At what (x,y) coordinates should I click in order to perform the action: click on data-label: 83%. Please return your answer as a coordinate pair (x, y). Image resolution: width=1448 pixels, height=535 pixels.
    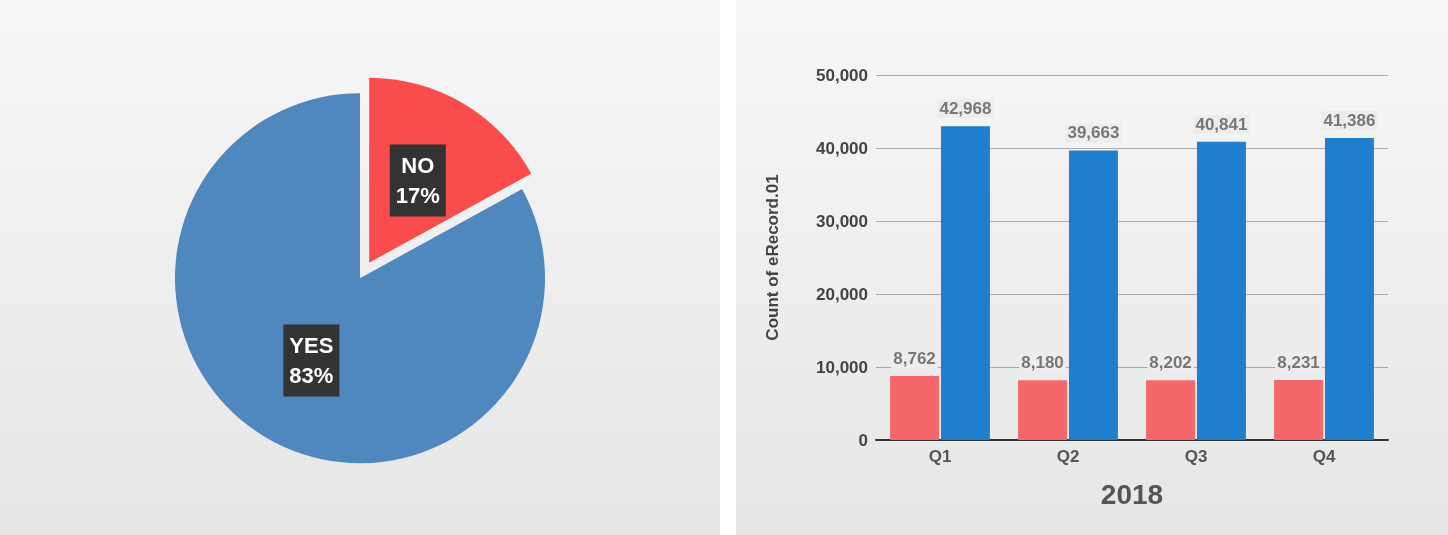
    Looking at the image, I should click on (311, 375).